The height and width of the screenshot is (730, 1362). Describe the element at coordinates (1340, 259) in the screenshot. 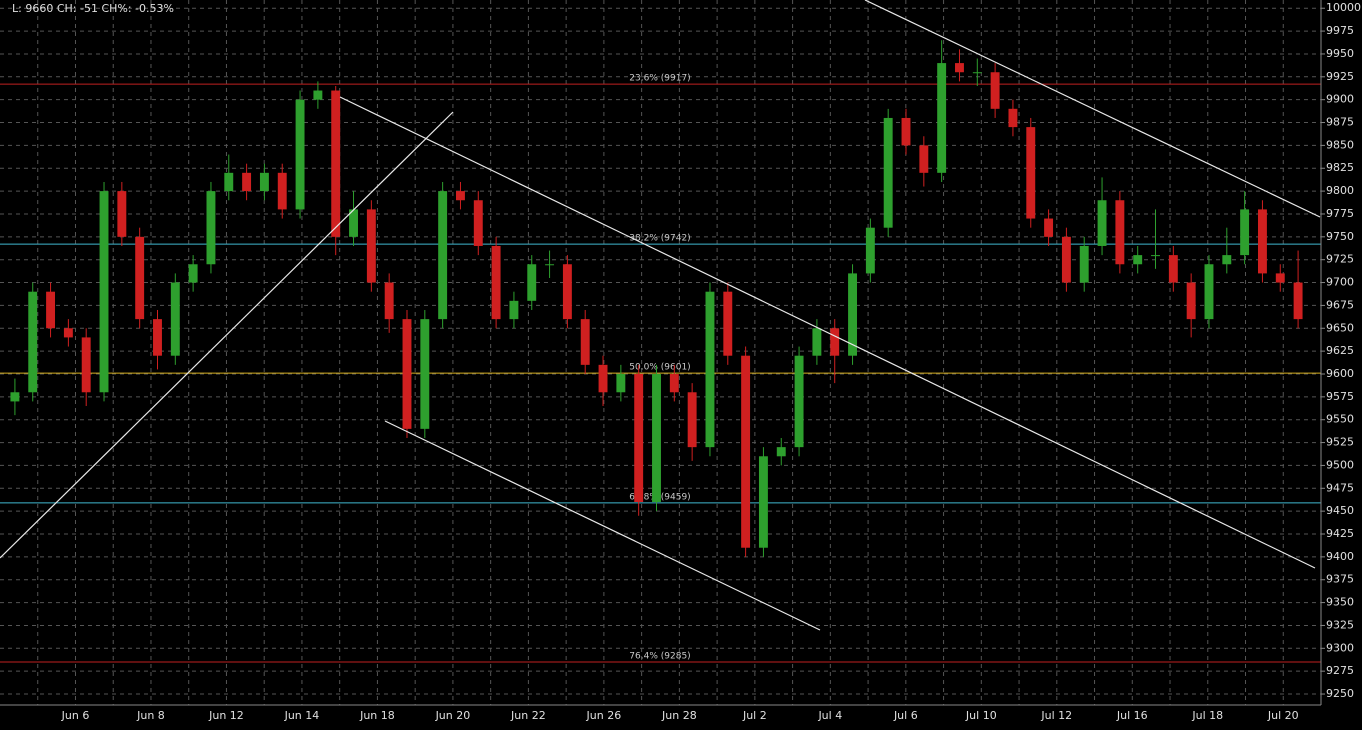

I see `y-tick-label: 9725` at that location.